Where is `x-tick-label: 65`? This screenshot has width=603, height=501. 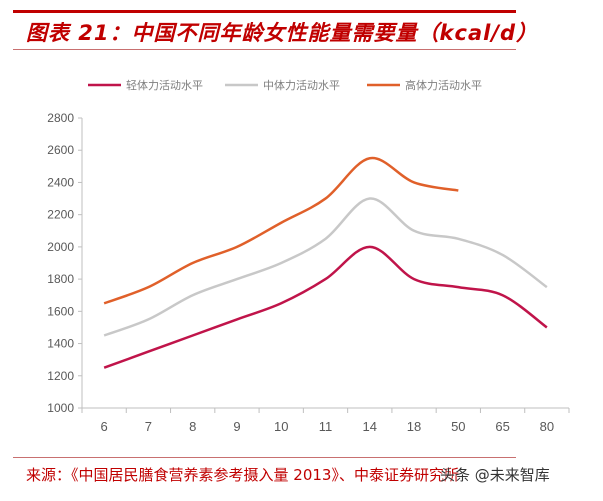 x-tick-label: 65 is located at coordinates (502, 426).